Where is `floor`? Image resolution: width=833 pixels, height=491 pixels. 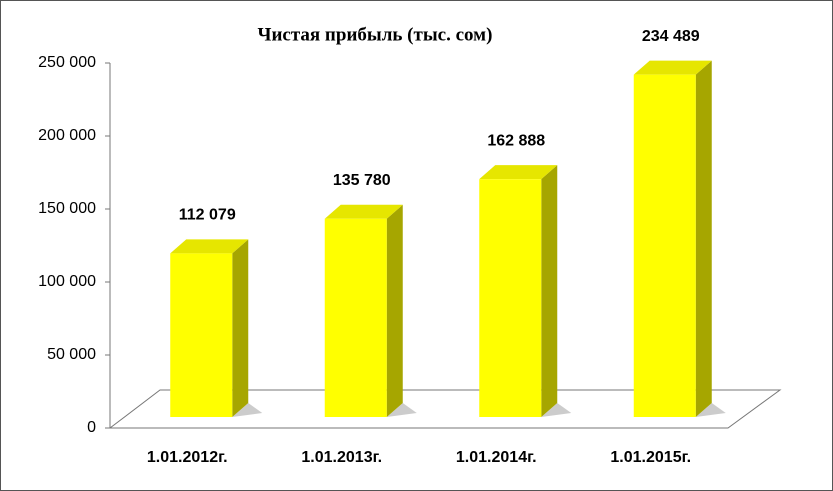
floor is located at coordinates (445, 409).